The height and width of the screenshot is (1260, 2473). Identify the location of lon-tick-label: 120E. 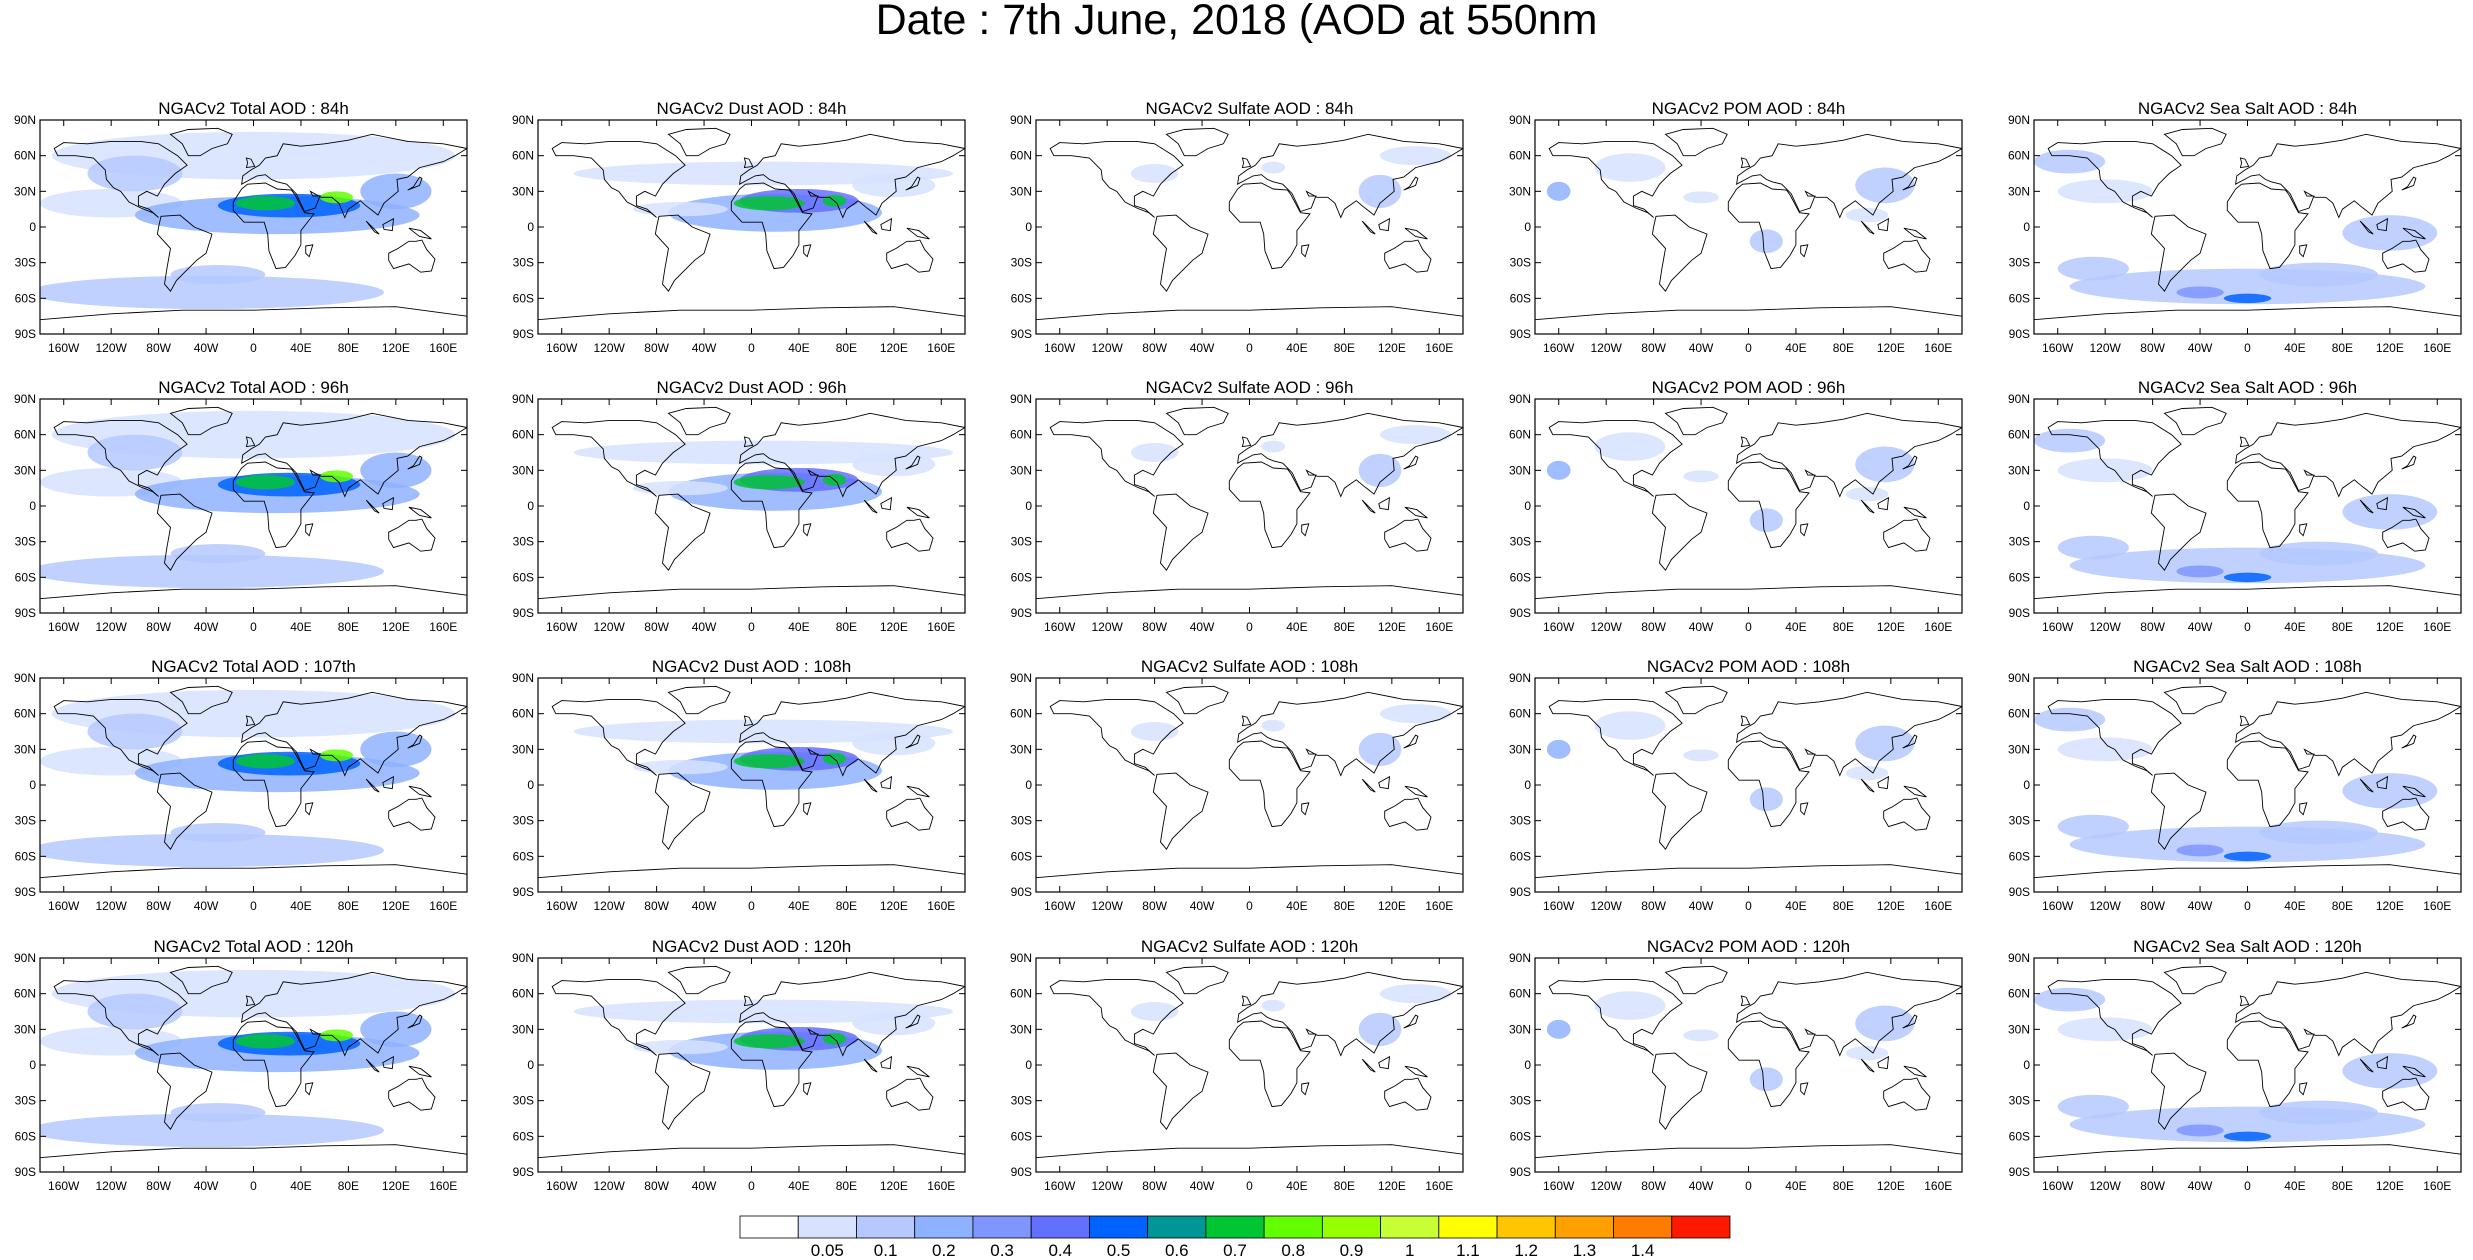
(1891, 627).